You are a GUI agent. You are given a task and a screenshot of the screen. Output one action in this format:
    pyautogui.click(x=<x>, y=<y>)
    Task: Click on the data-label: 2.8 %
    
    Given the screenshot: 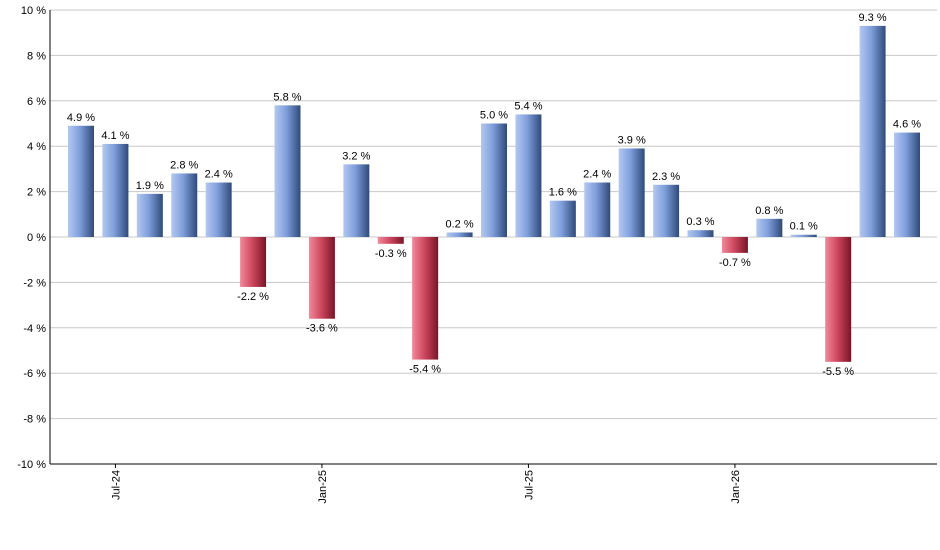 What is the action you would take?
    pyautogui.click(x=184, y=165)
    